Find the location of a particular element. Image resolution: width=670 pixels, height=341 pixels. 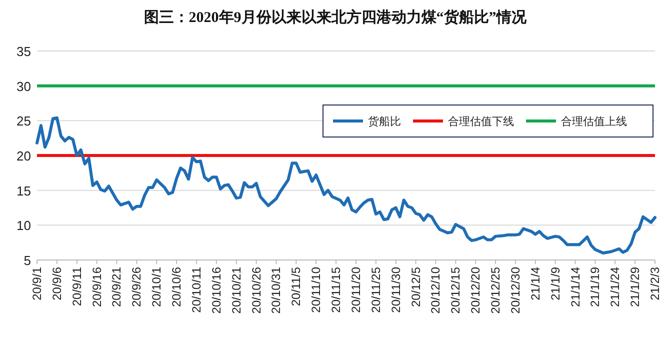

x-tick-label: 20/10/11 is located at coordinates (196, 289).